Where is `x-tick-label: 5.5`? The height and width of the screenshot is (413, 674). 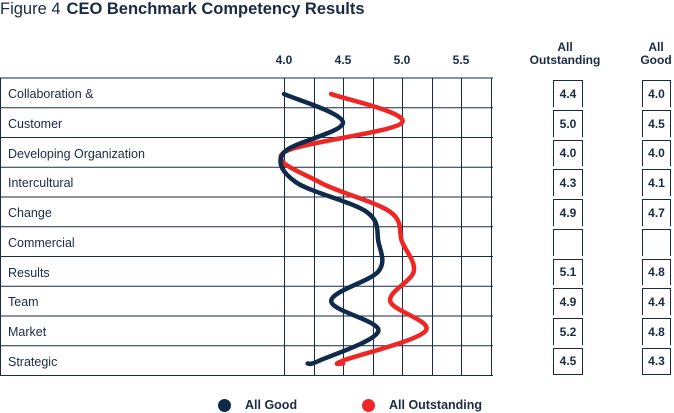
x-tick-label: 5.5 is located at coordinates (461, 60).